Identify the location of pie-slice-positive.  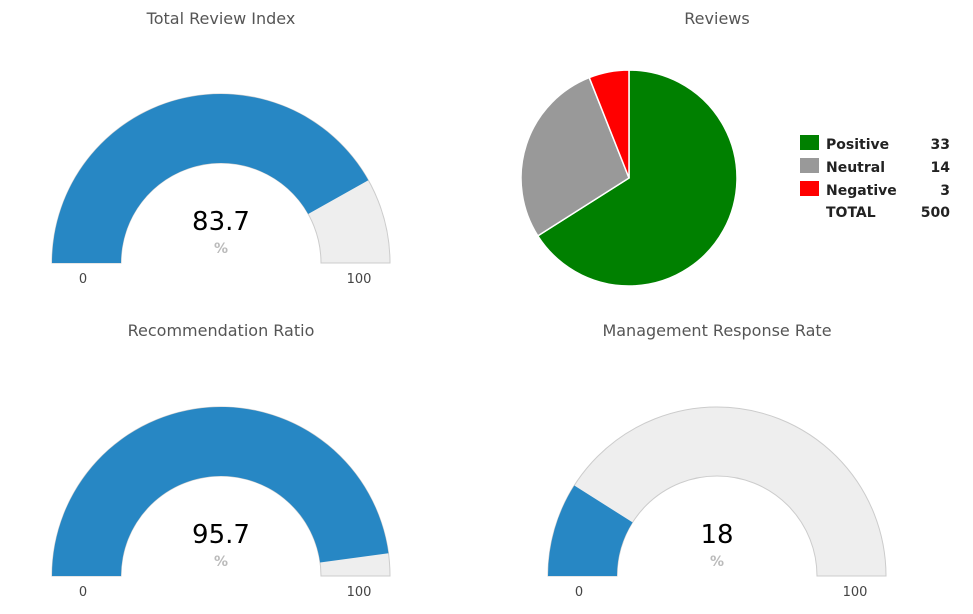
(637, 178).